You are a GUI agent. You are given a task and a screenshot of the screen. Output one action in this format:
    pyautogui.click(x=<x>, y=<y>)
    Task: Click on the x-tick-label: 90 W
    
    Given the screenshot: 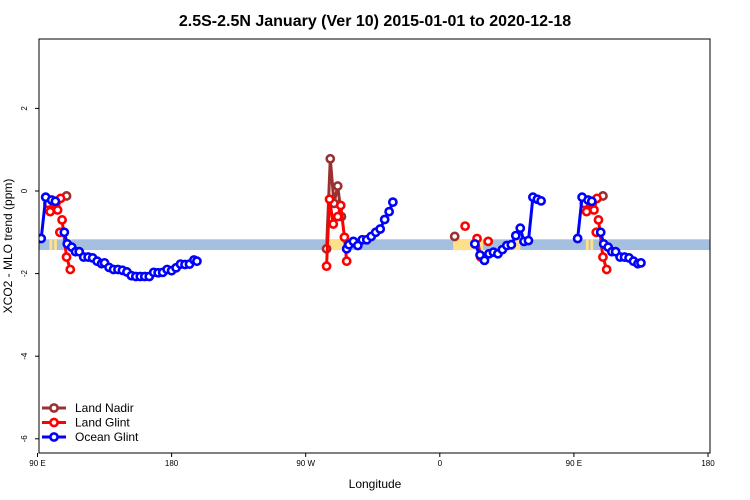 What is the action you would take?
    pyautogui.click(x=305, y=463)
    